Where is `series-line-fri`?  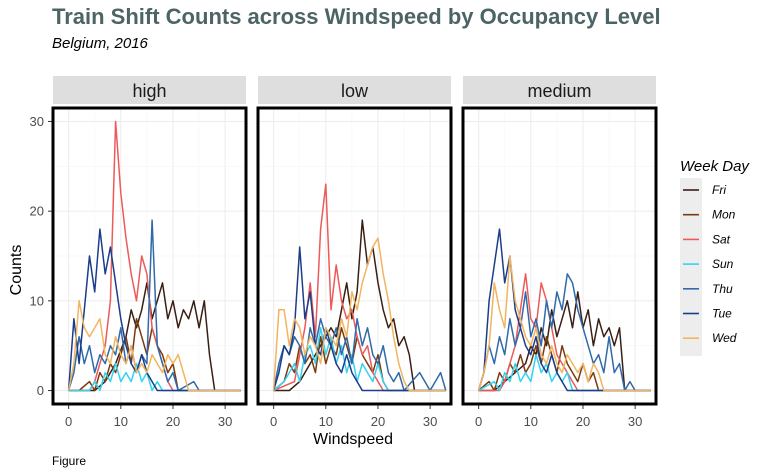 series-line-fri is located at coordinates (564, 341).